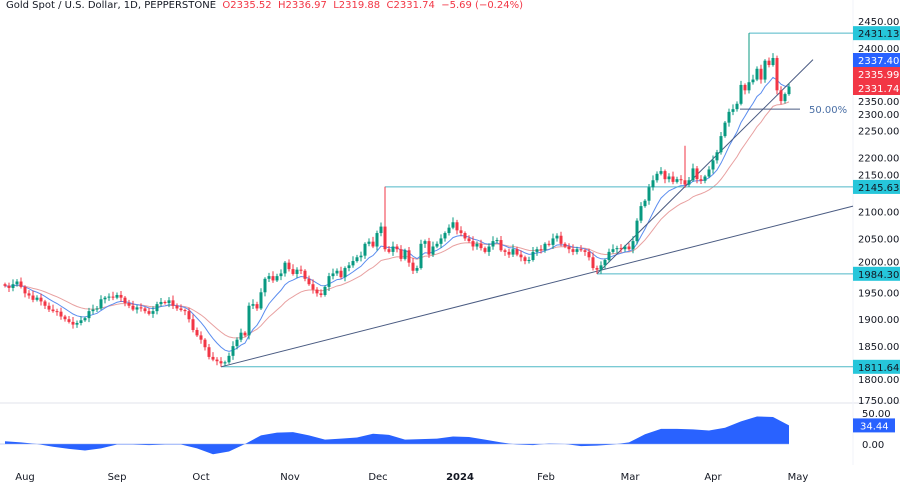  What do you see at coordinates (878, 159) in the screenshot?
I see `price-tick-label: 2200.00` at bounding box center [878, 159].